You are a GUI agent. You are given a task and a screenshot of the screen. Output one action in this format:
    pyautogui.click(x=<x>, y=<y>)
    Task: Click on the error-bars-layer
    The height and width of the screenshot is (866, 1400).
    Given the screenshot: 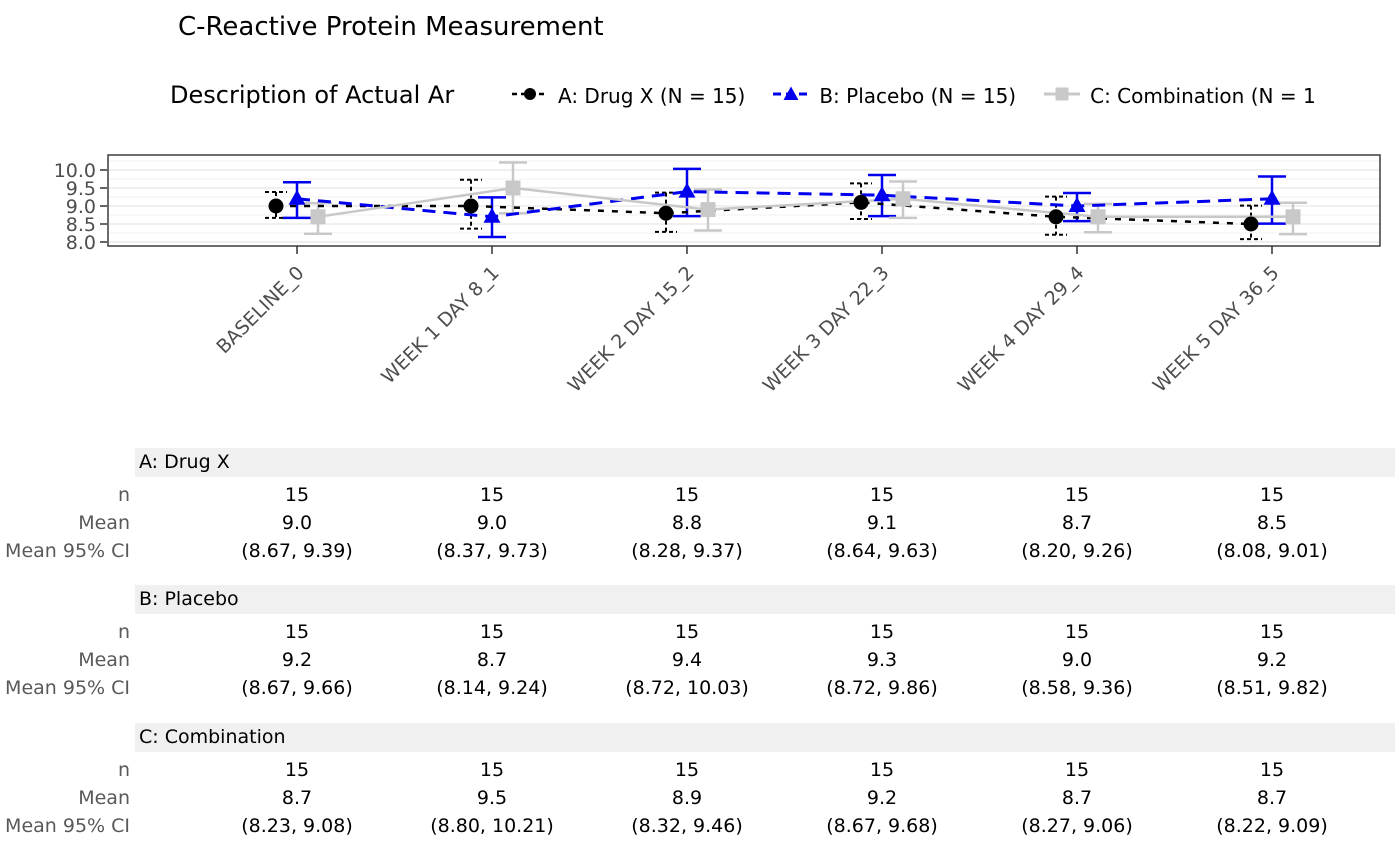 What is the action you would take?
    pyautogui.click(x=786, y=201)
    